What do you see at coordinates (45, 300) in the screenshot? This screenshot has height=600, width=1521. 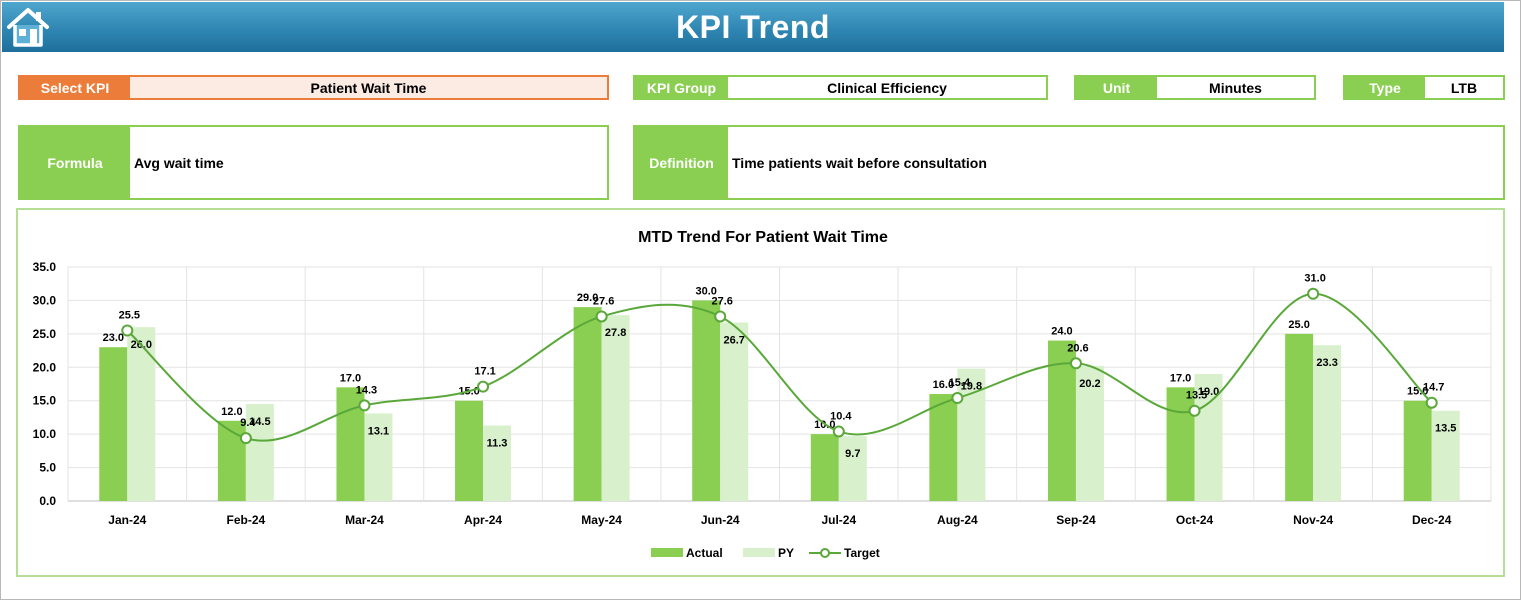 I see `y-tick-label: 30.0` at bounding box center [45, 300].